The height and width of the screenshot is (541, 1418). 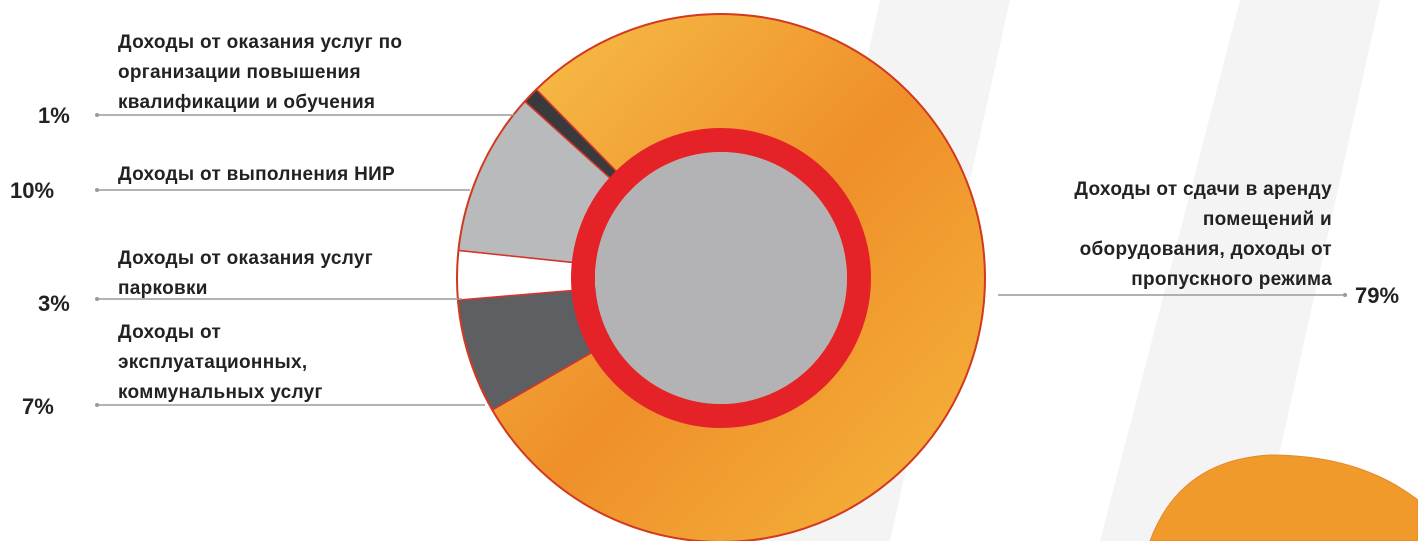 I want to click on inner-disc, so click(x=721, y=278).